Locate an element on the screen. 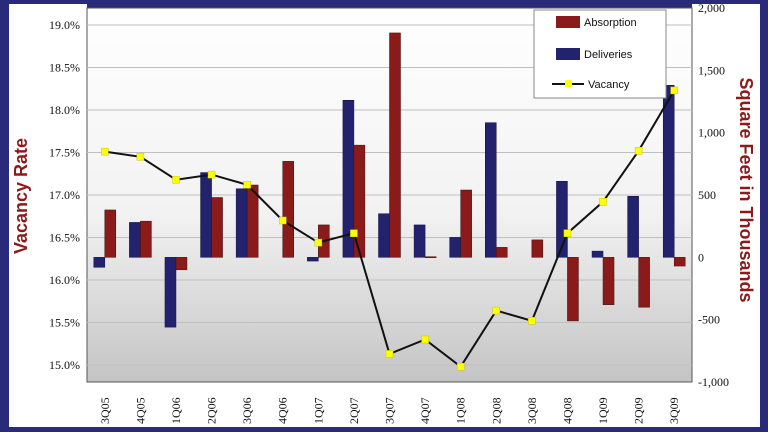  vacancy-point-2Q08 is located at coordinates (496, 310).